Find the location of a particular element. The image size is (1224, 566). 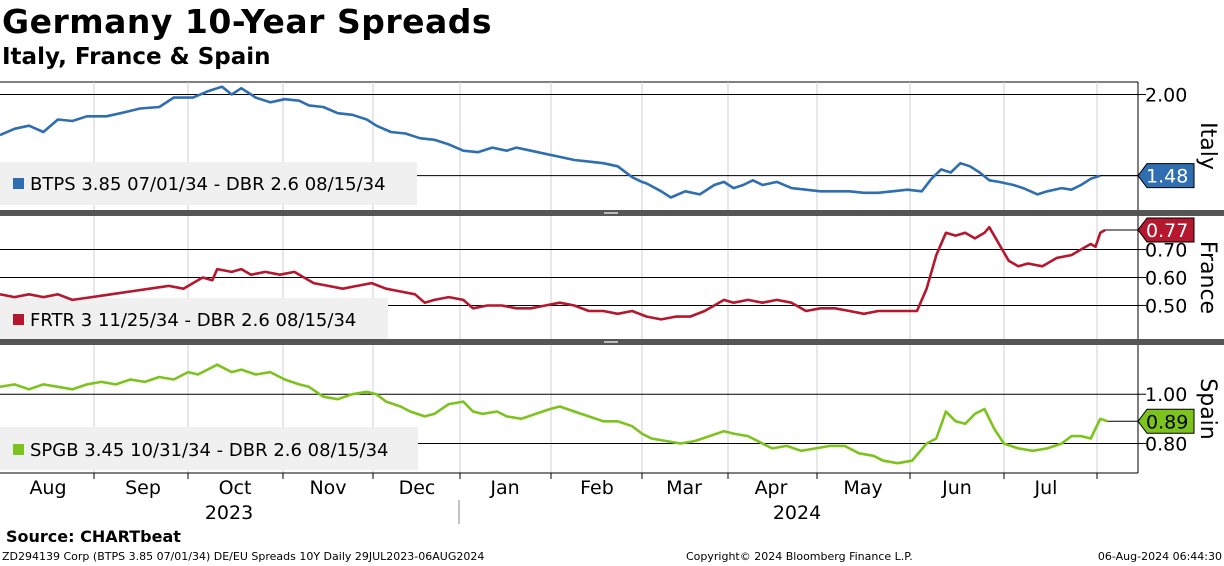

legend-label: SPGB 3.45 10/31/34 - DBR 2.6 08/15/34 is located at coordinates (209, 450).